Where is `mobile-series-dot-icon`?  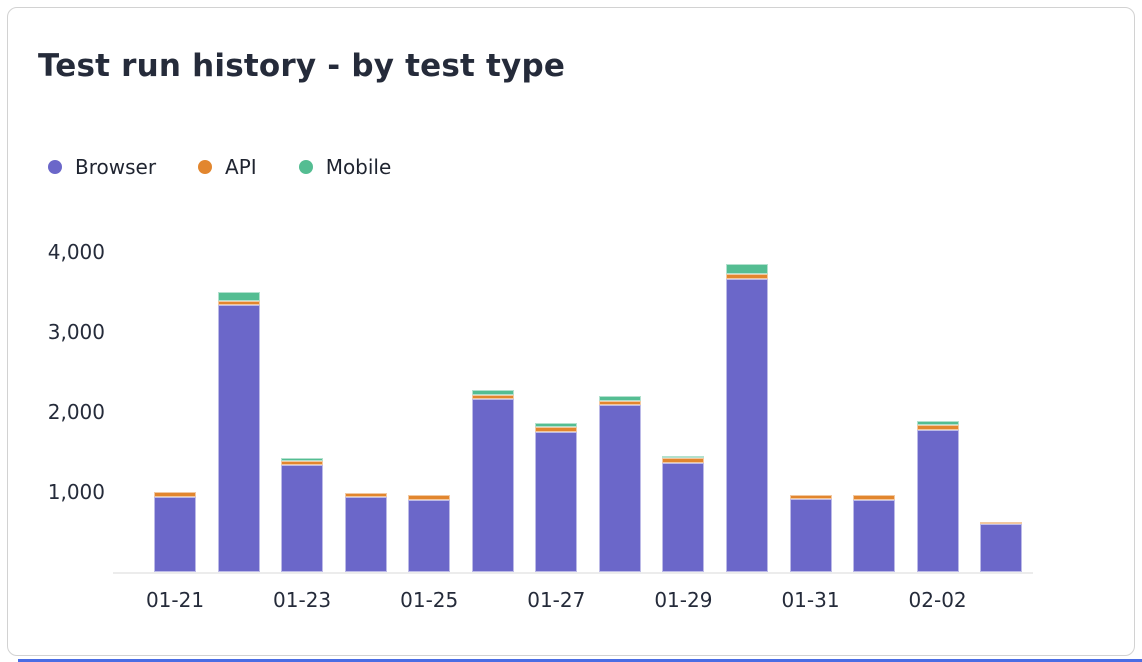 mobile-series-dot-icon is located at coordinates (305, 167).